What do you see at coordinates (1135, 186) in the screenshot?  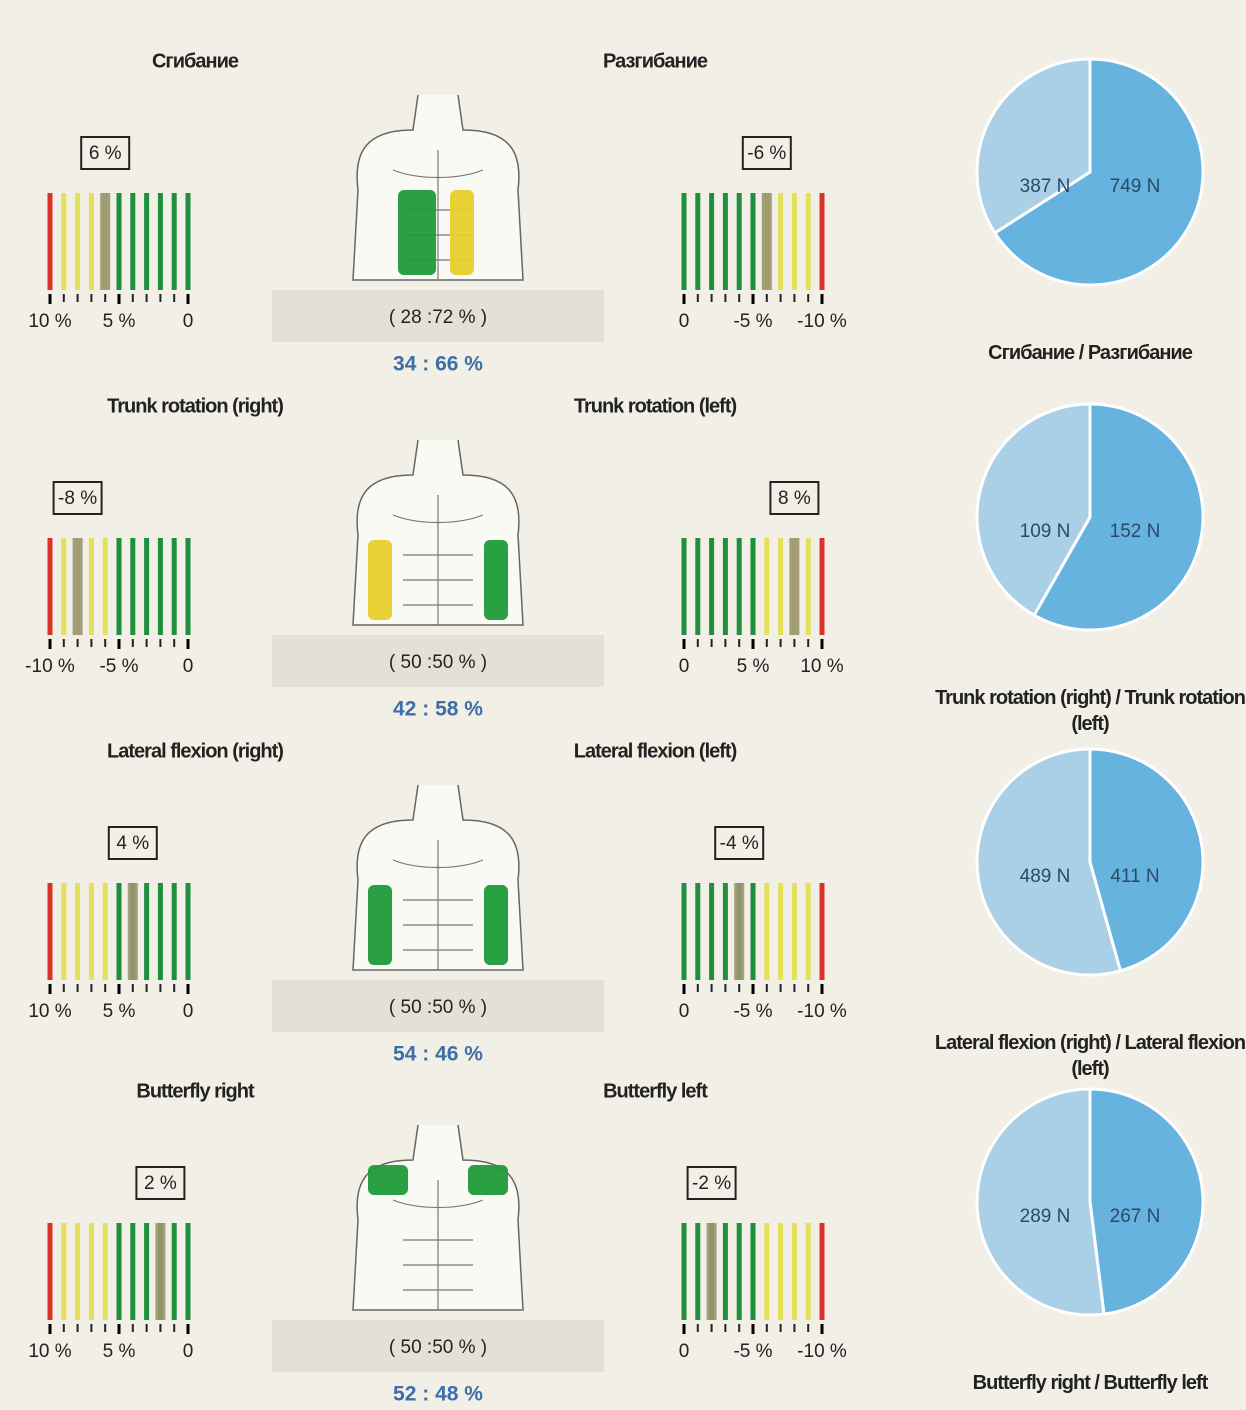 I see `pie-label: 749 N` at bounding box center [1135, 186].